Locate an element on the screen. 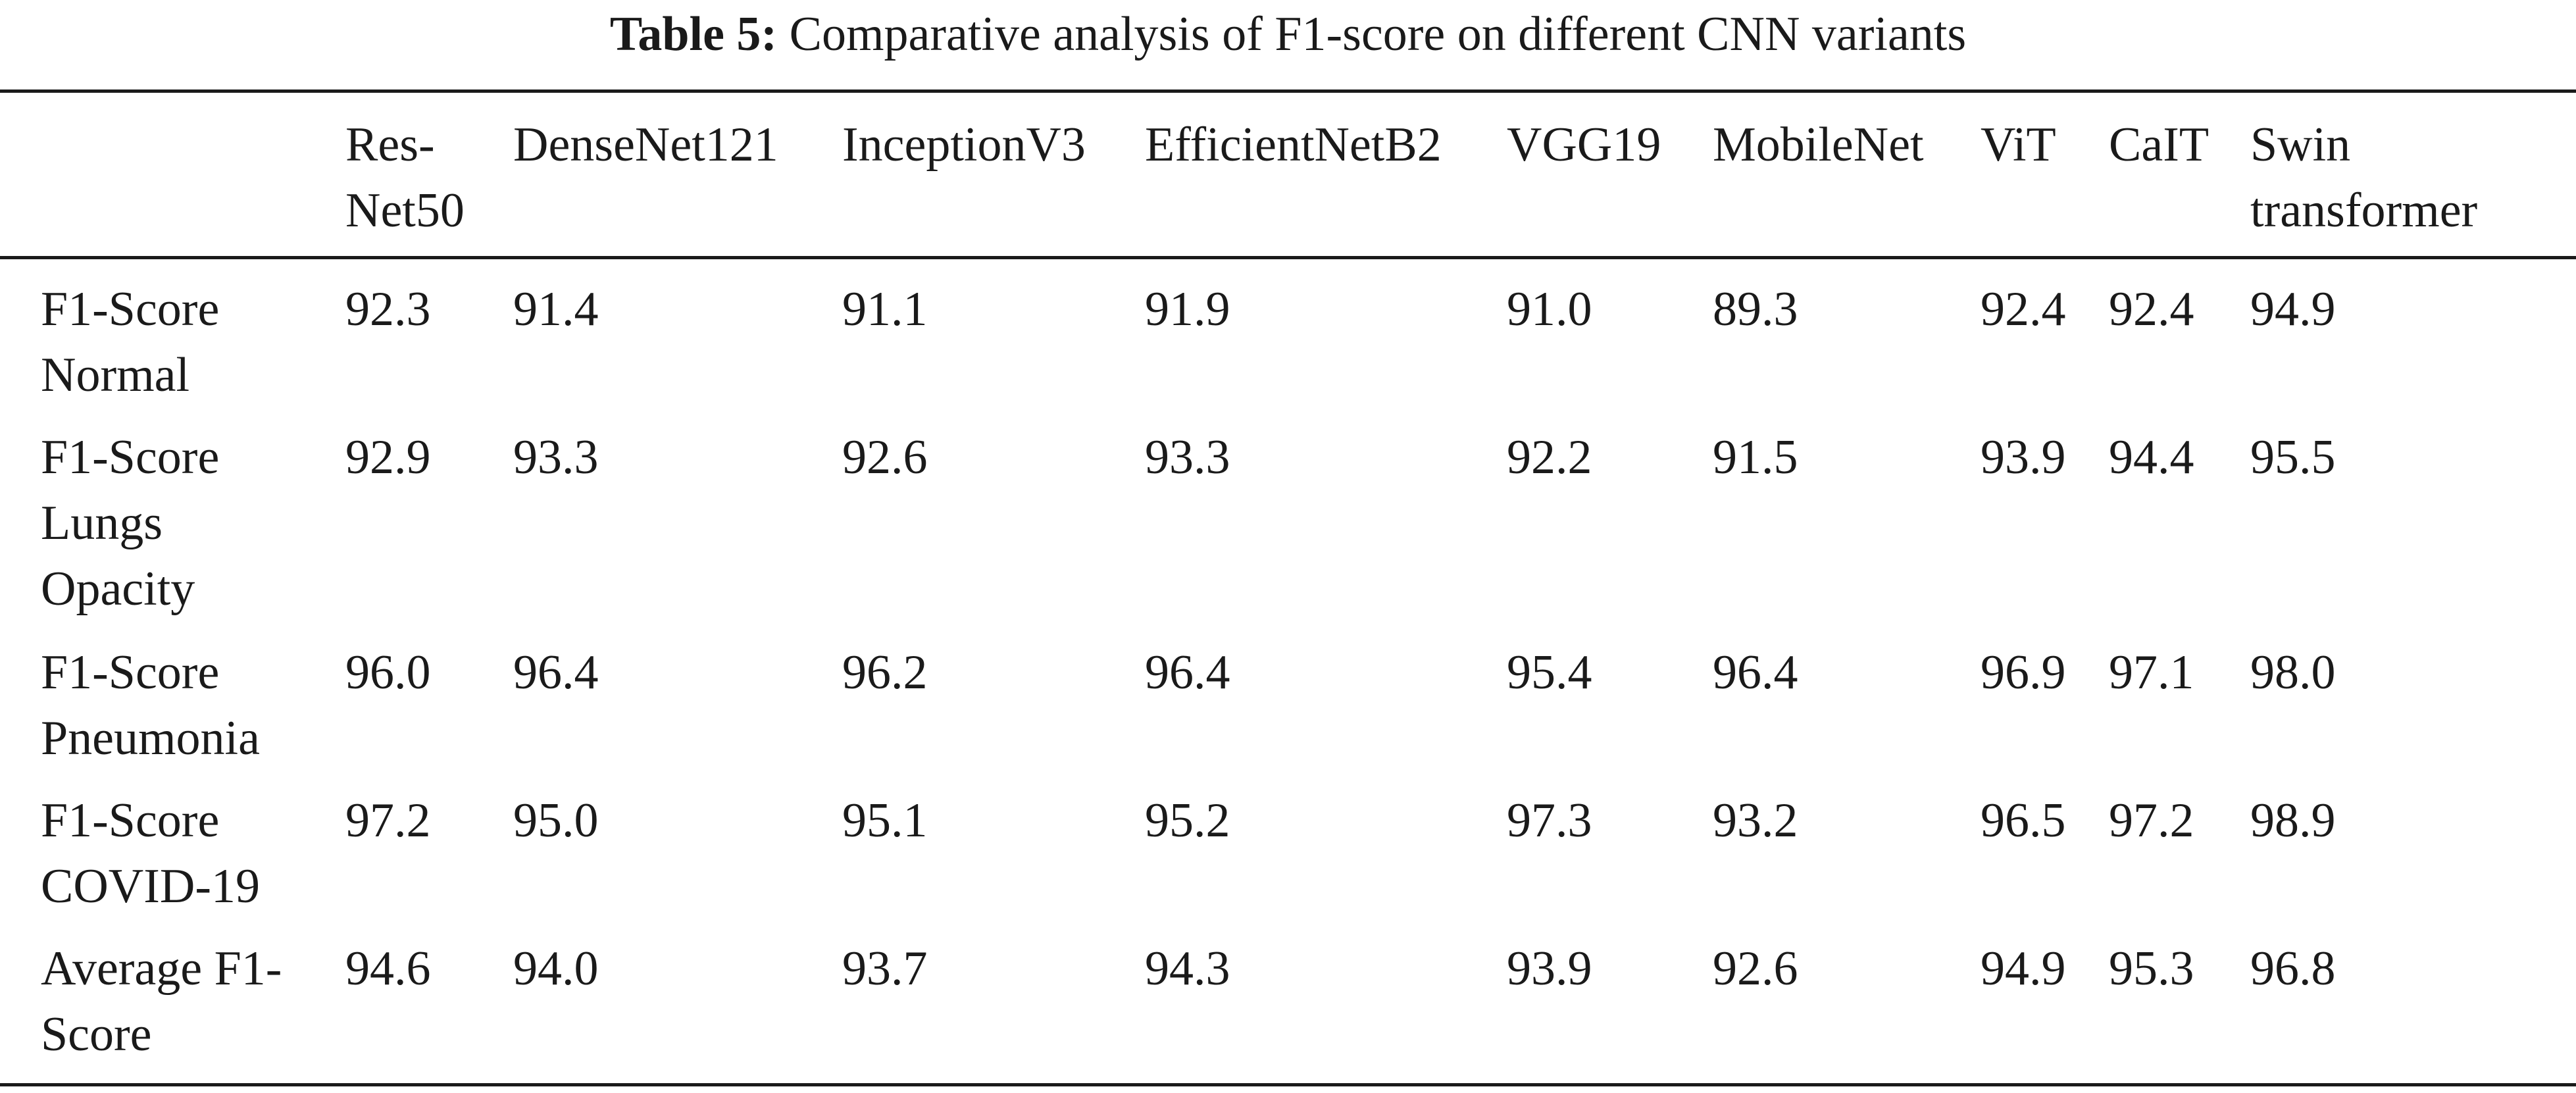 This screenshot has height=1093, width=2576. row-label: Average F1- Score is located at coordinates (161, 1001).